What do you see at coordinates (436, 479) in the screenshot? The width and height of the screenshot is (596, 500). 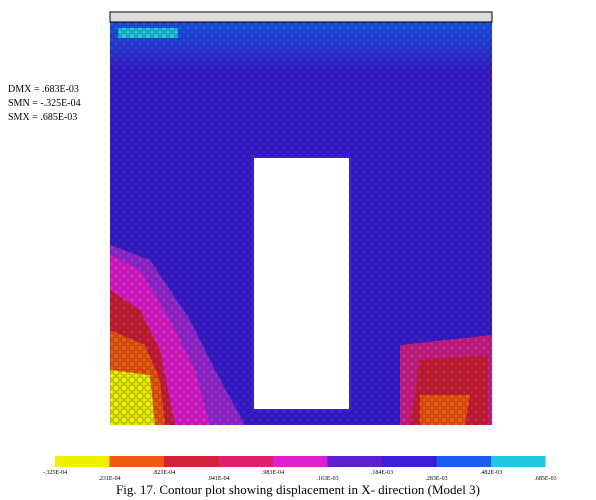 I see `legend-label: .283E-03` at bounding box center [436, 479].